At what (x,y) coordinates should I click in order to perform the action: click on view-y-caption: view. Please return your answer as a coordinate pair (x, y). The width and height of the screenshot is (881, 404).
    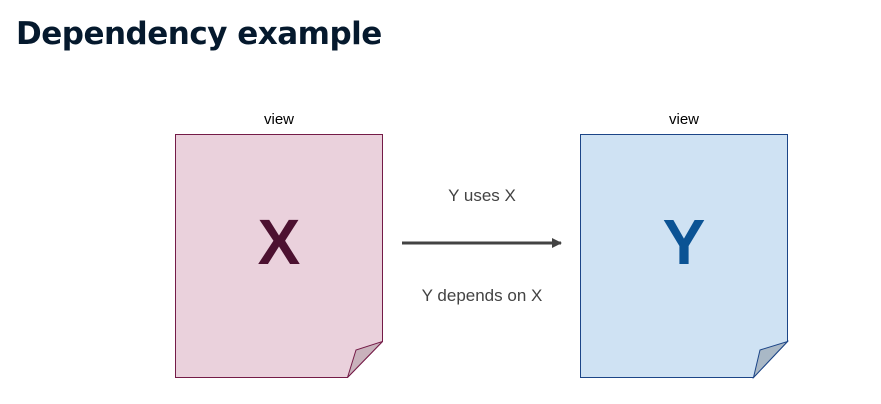
    Looking at the image, I should click on (684, 119).